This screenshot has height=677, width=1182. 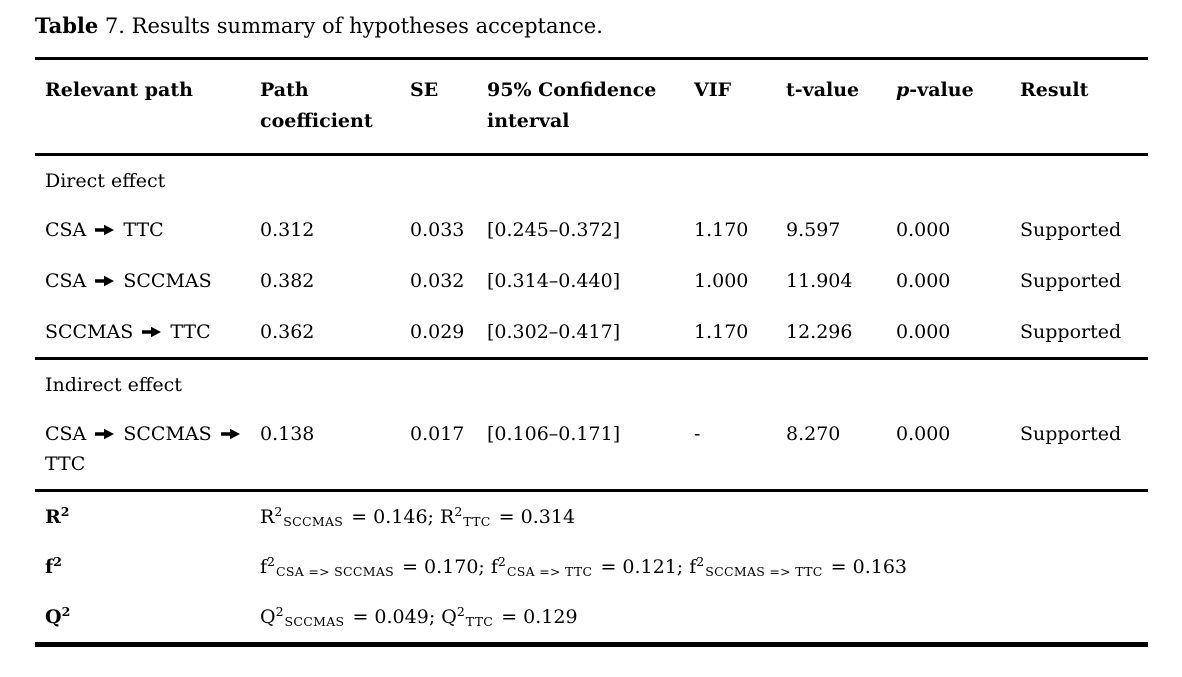 I want to click on stat-row-r2: R2 R2SCCMAS = 0.146; R2TTC = 0.314, so click(x=591, y=517).